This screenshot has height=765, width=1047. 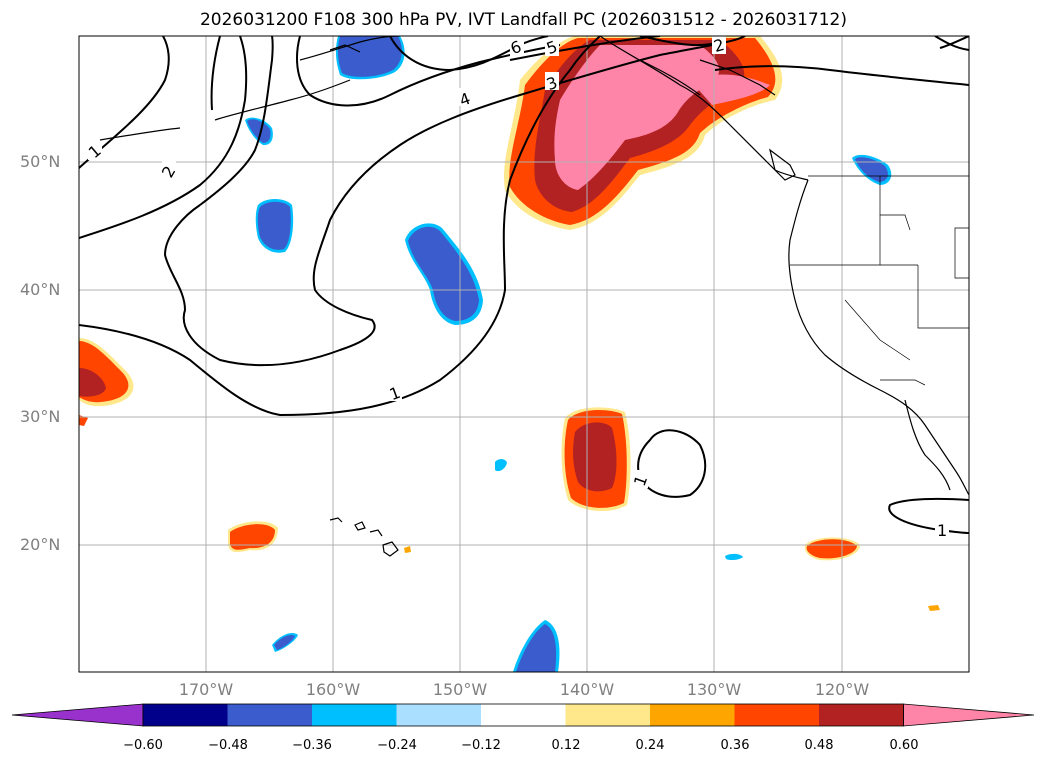 I want to click on colorbar-tick: −0.12, so click(x=481, y=745).